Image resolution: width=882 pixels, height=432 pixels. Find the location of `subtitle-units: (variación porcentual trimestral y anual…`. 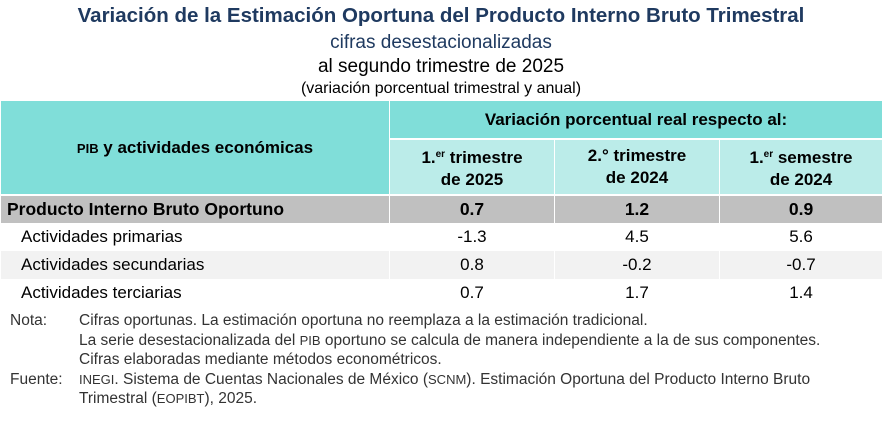

subtitle-units: (variación porcentual trimestral y anual… is located at coordinates (441, 88).